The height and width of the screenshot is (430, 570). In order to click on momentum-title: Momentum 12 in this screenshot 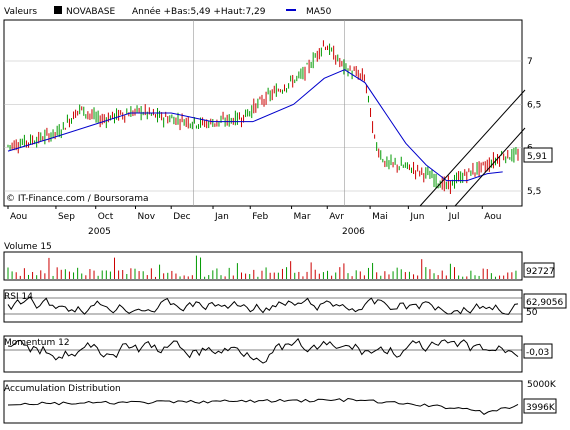, I will do `click(37, 343)`.